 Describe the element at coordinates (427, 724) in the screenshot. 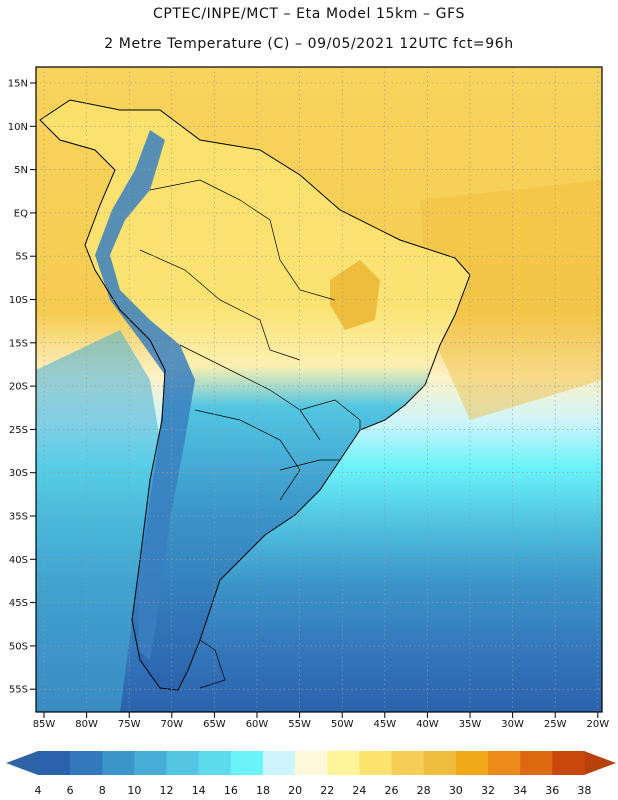

I see `lon-label: 40W` at that location.